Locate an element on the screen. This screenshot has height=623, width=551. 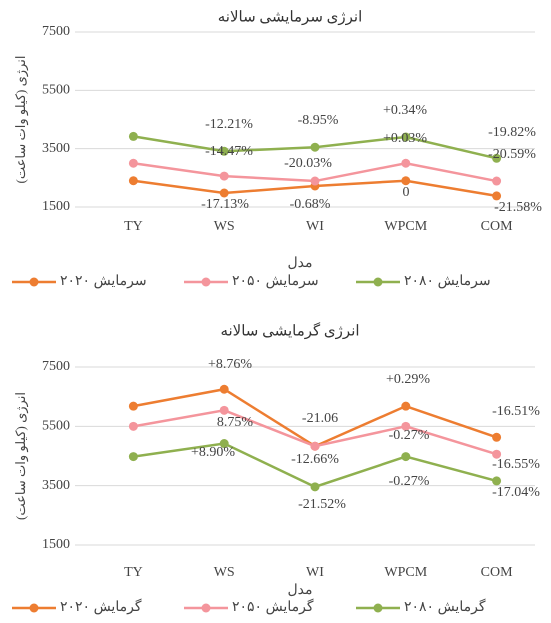
annotation: -12.66% is located at coordinates (315, 459).